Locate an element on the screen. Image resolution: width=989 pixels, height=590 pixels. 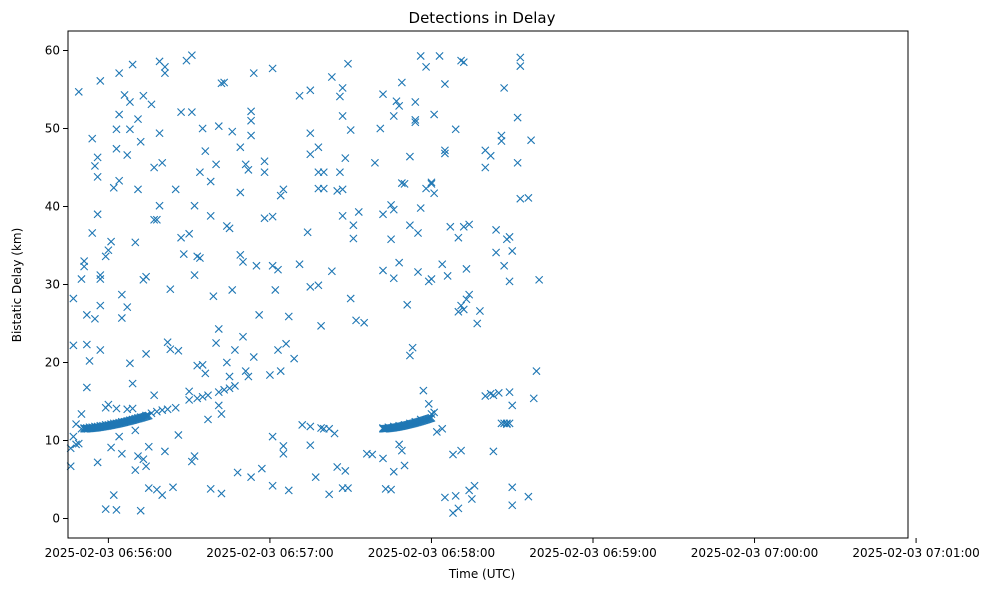
x-axis-label: Time (UTC) is located at coordinates (481, 574).